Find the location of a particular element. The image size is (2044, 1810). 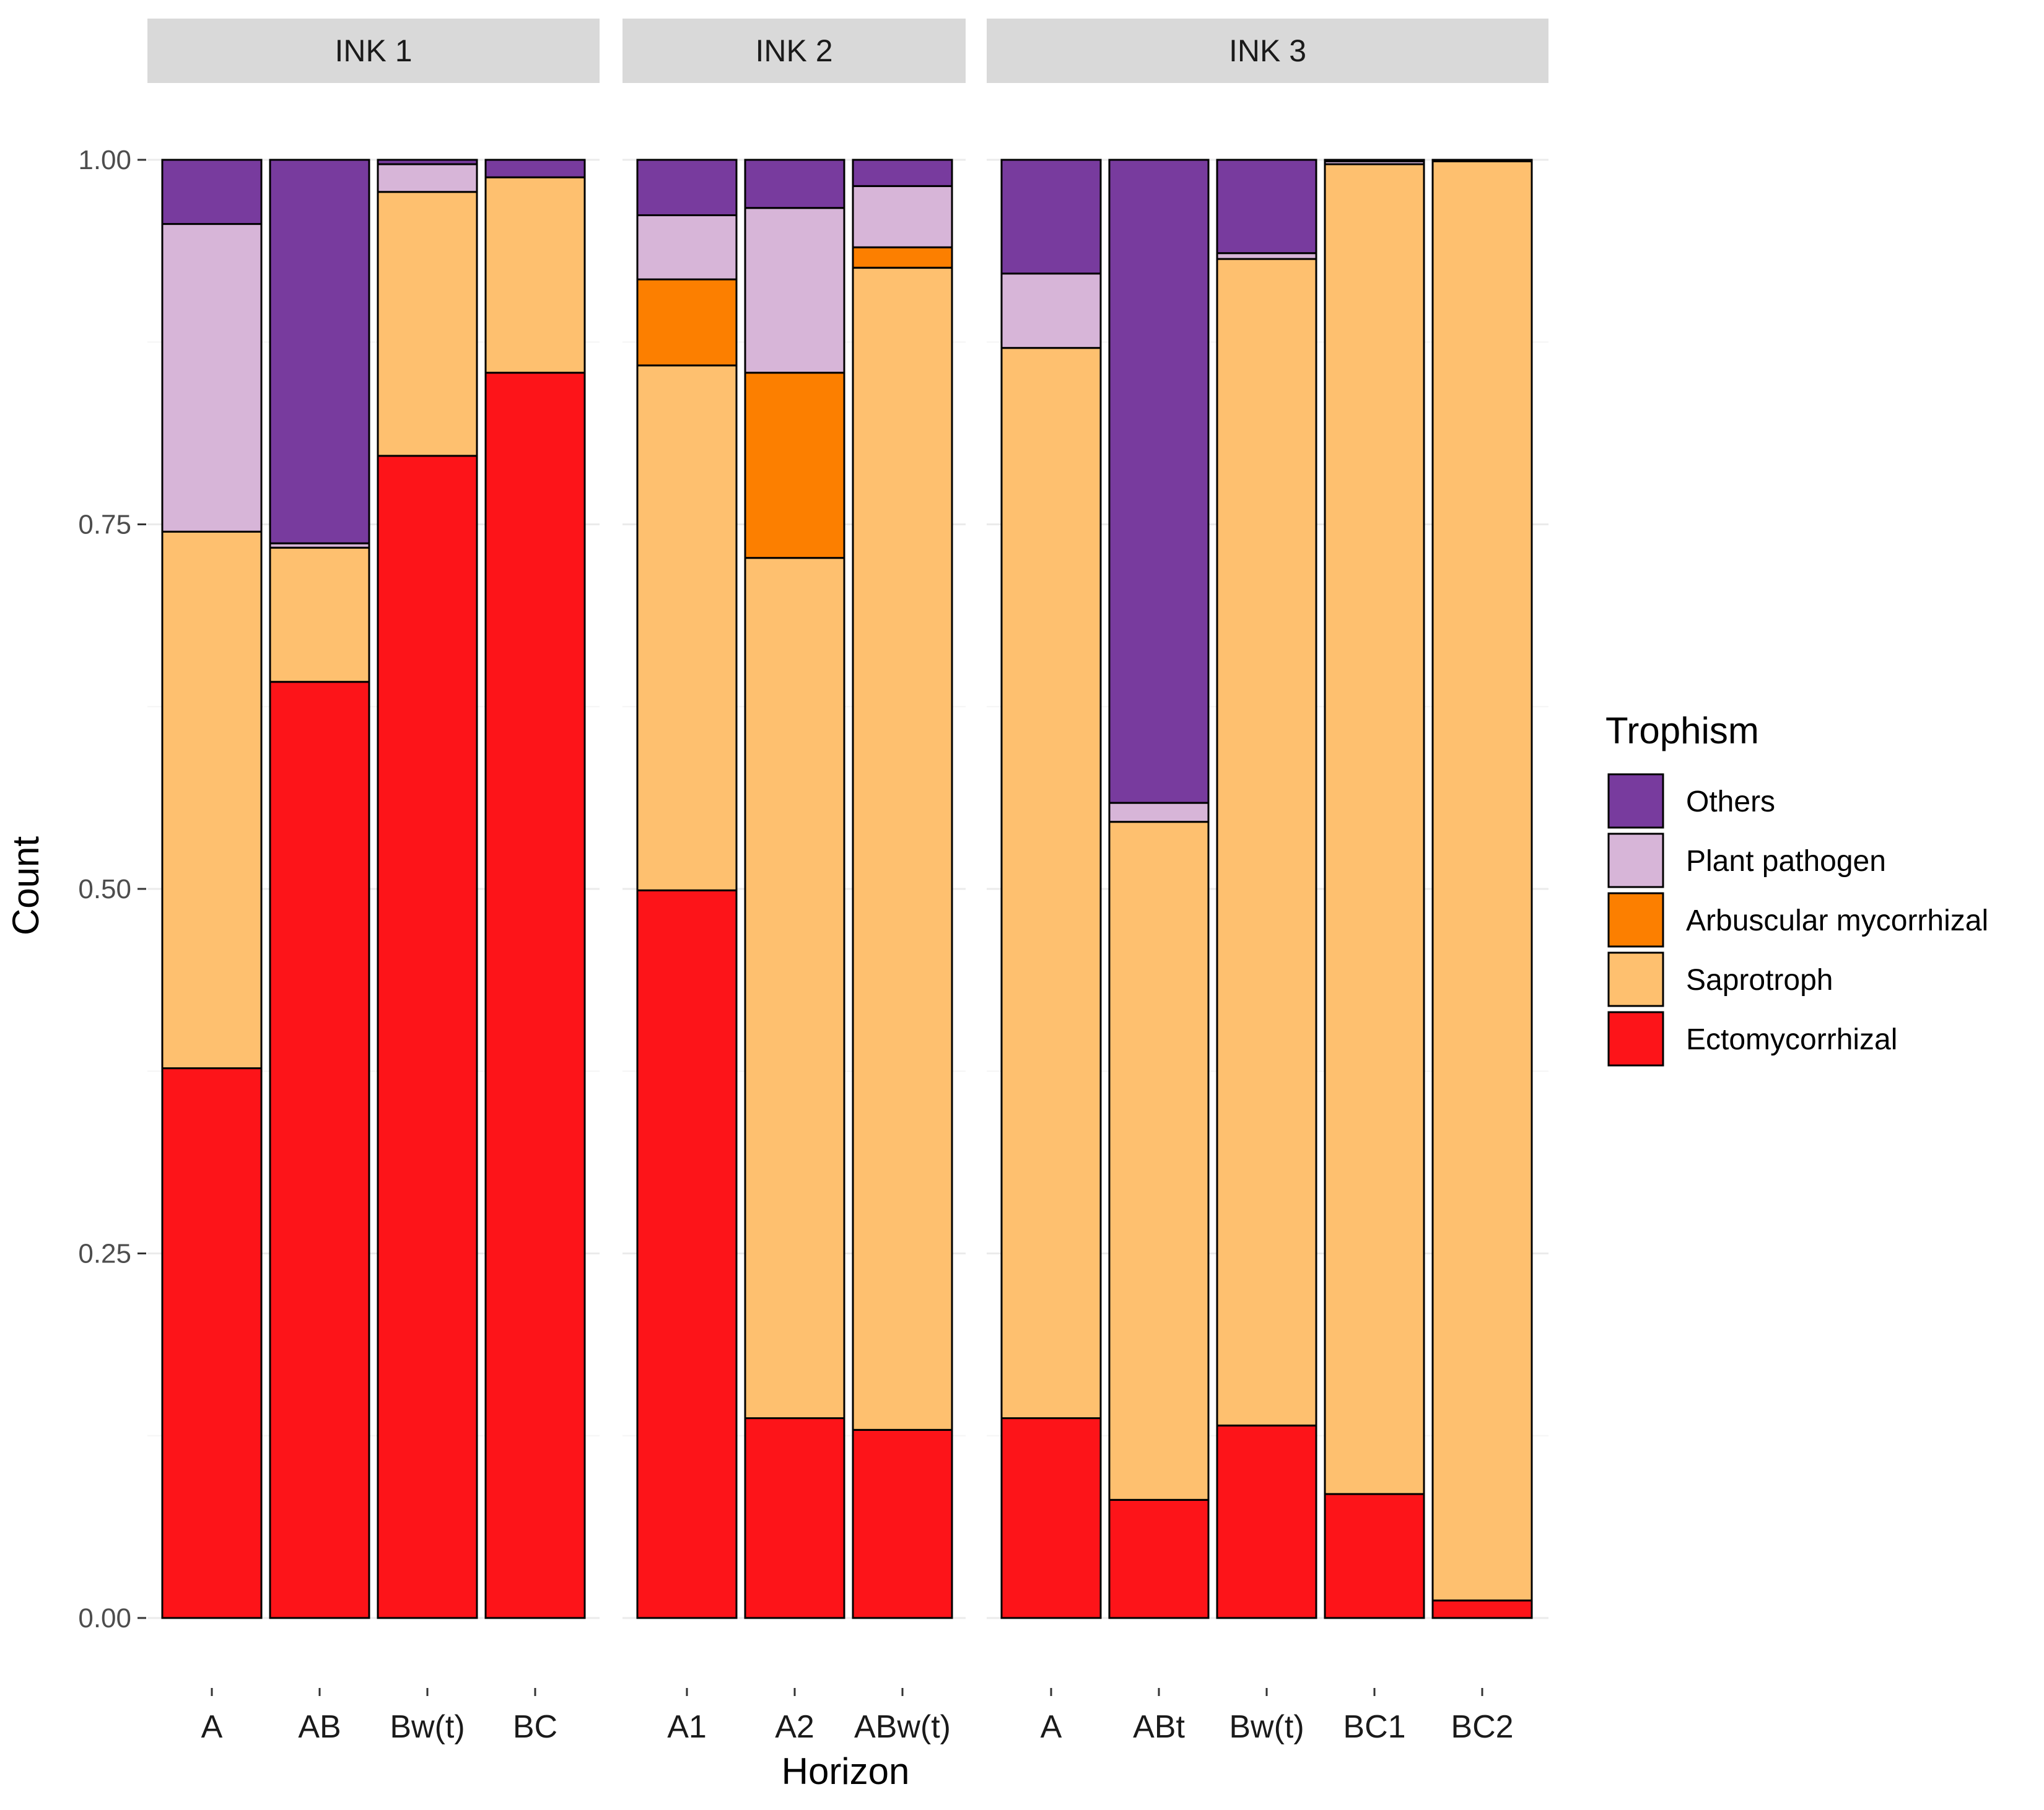

legend-label: Others is located at coordinates (1730, 801).